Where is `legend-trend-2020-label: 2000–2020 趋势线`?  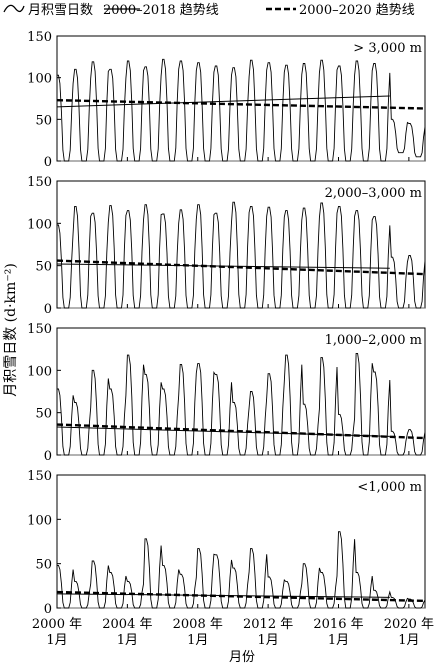
legend-trend-2020-label: 2000–2020 趋势线 is located at coordinates (357, 10).